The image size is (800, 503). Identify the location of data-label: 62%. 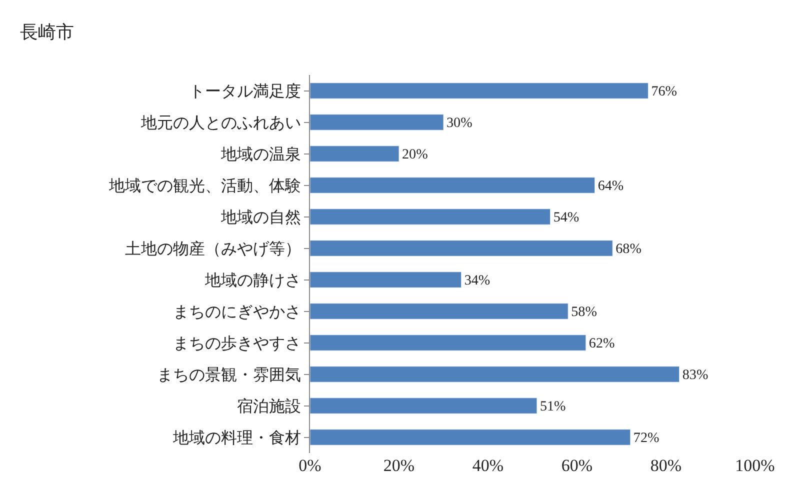
(601, 343).